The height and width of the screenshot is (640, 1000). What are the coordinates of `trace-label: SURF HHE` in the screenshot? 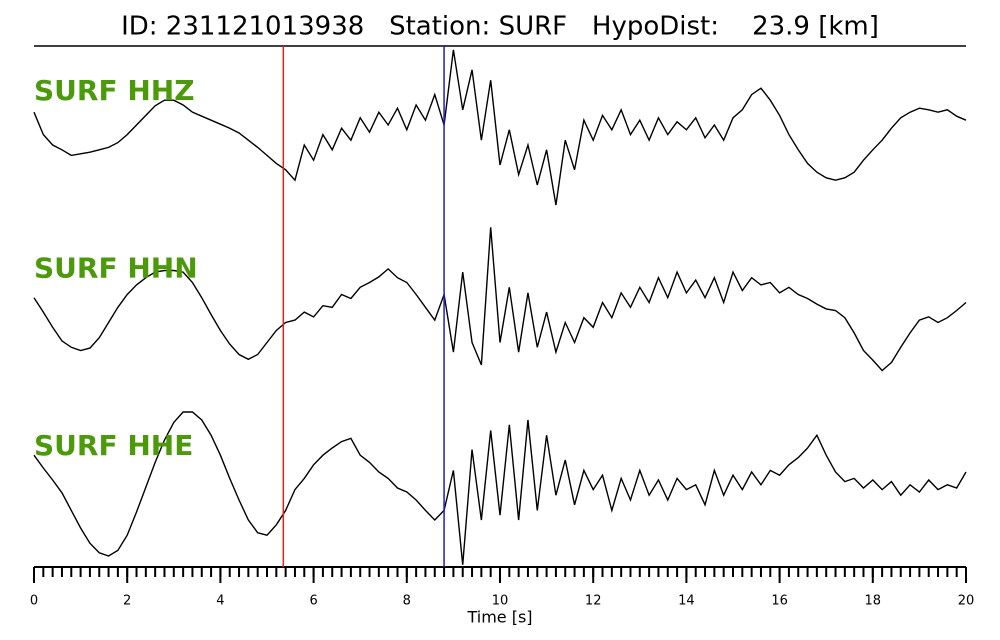 It's located at (113, 445).